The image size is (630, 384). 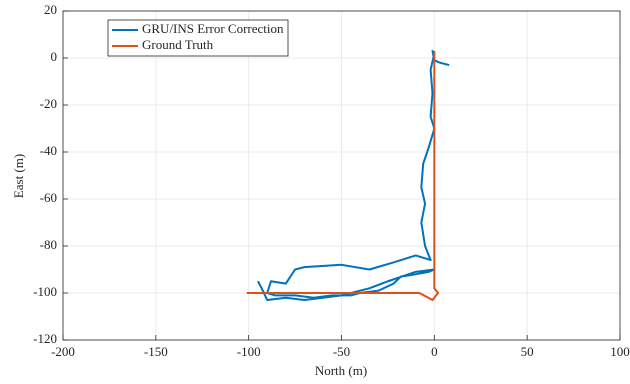 What do you see at coordinates (249, 351) in the screenshot?
I see `x-tick-label: -100` at bounding box center [249, 351].